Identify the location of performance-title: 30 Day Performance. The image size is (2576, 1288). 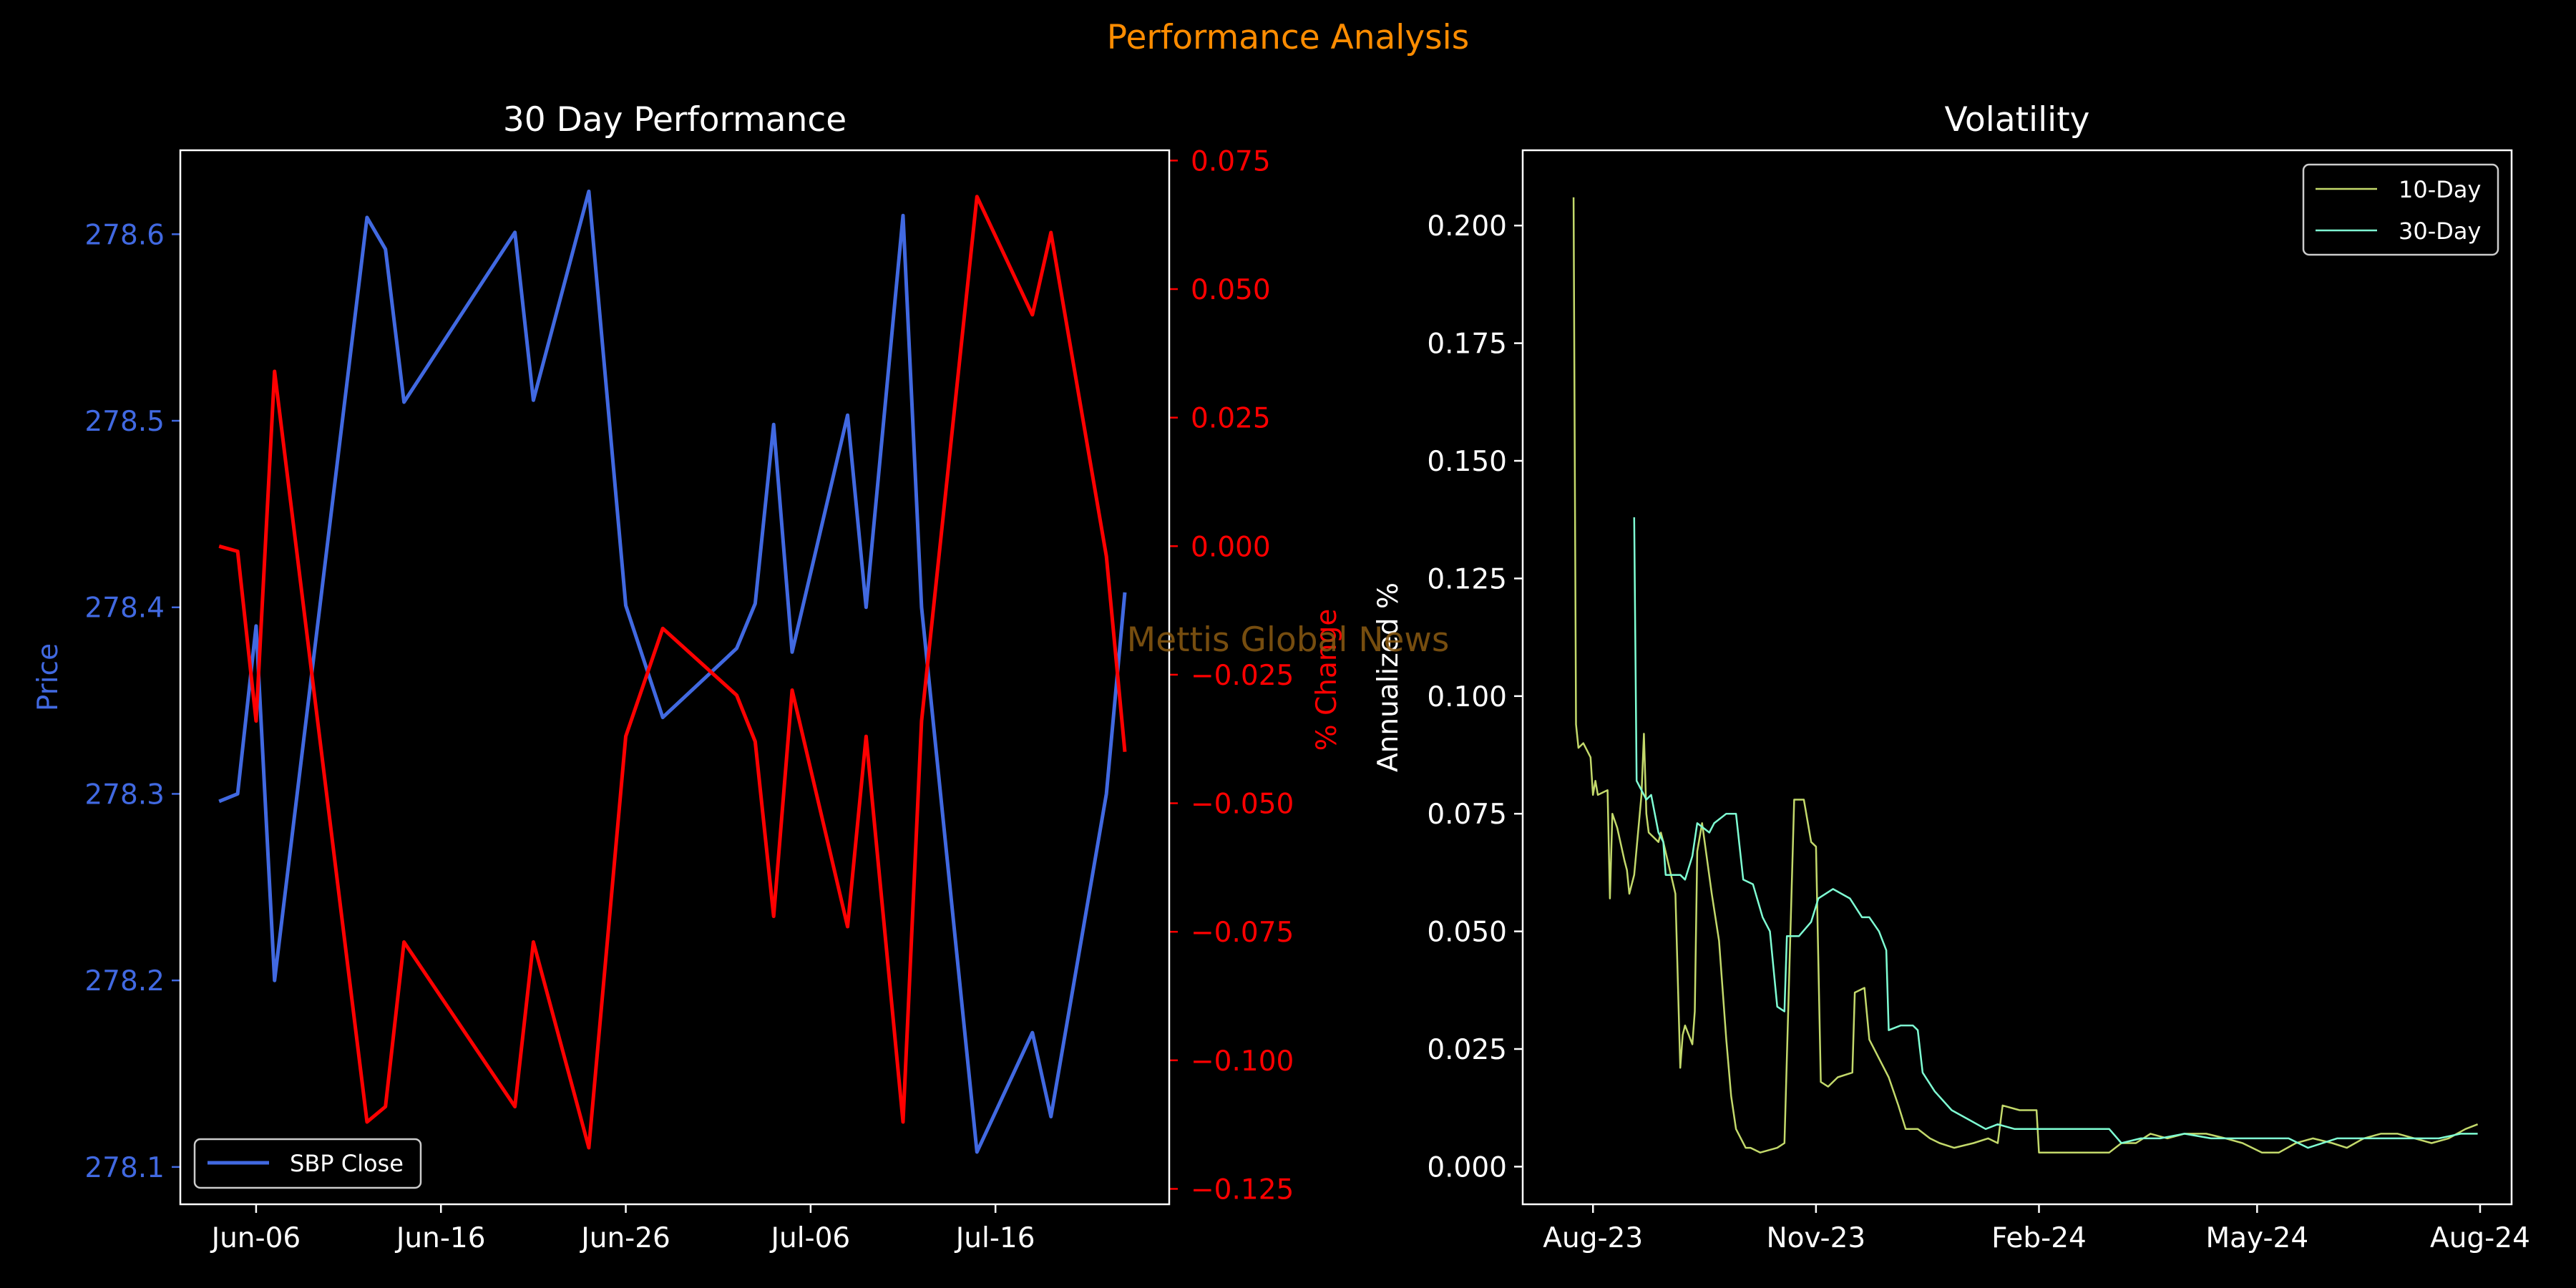
(675, 120).